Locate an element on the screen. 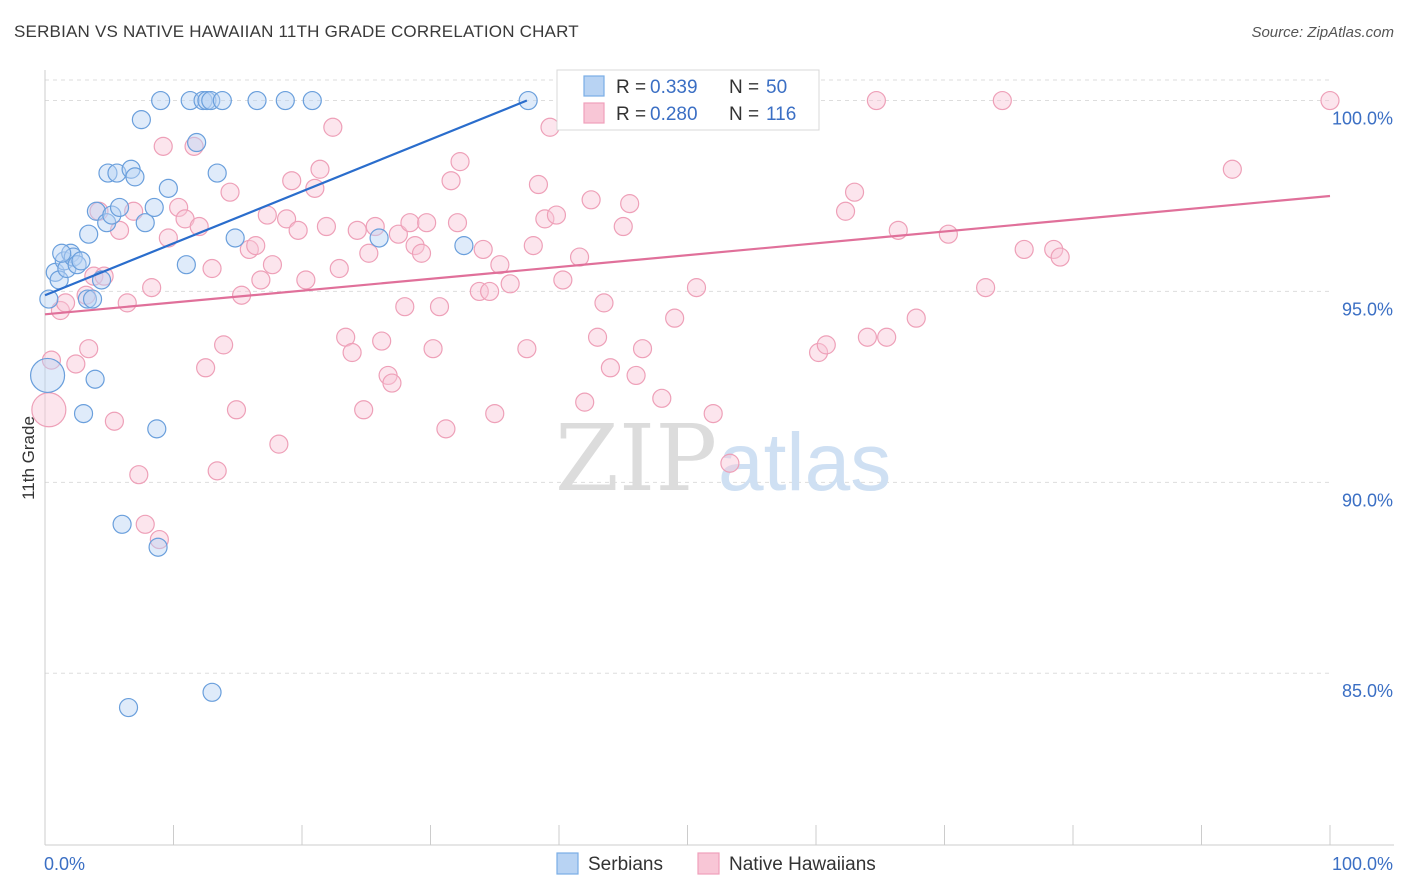  y-tick-label: 85.0% is located at coordinates (1367, 691).